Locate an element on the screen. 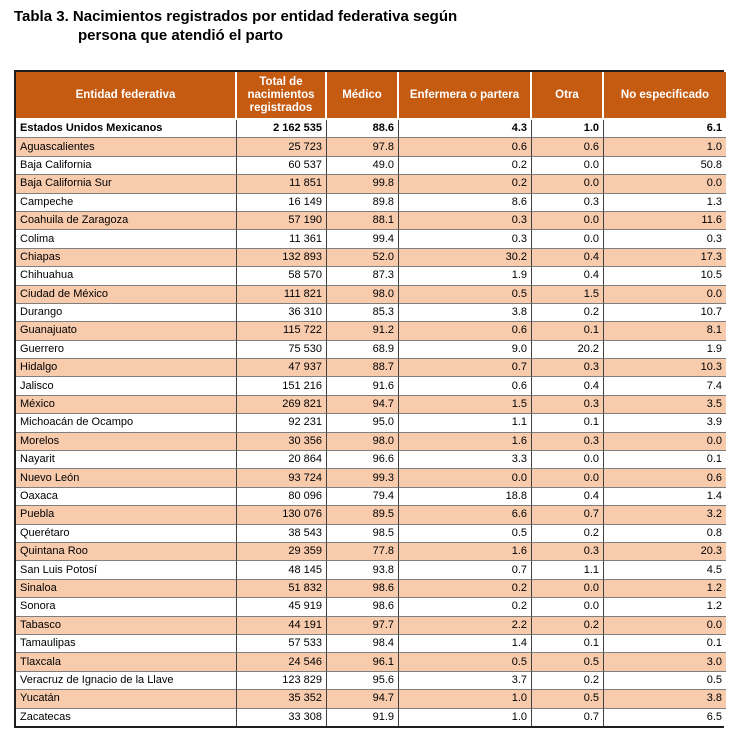 The image size is (735, 750). table-row: Aguascalientes 25 723 97.8 0.6 0.6 1.0 is located at coordinates (371, 147).